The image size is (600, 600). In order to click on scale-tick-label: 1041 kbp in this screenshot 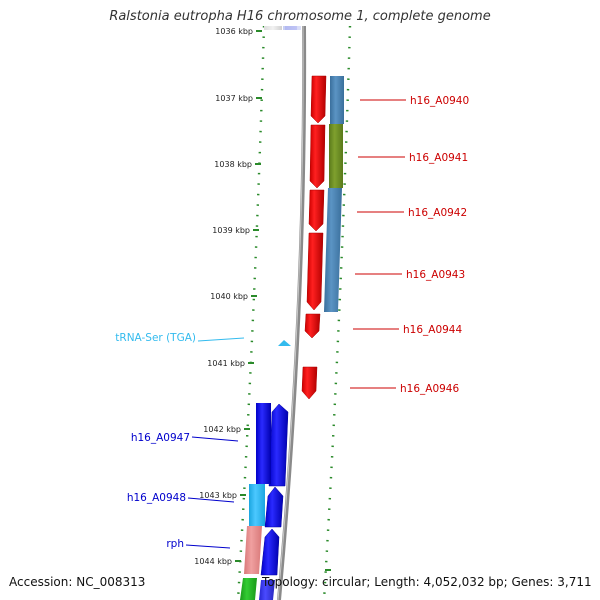, I will do `click(226, 363)`.